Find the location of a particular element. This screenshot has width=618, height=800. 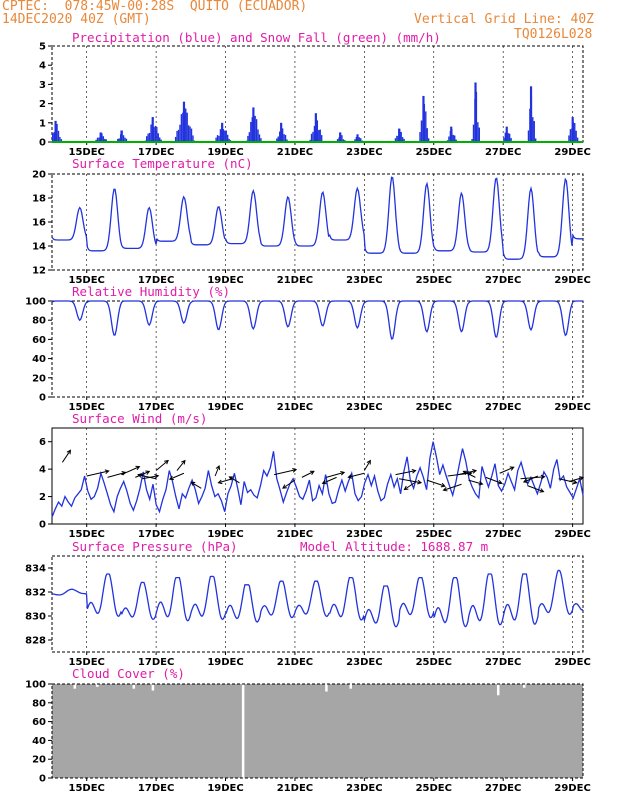

pressure-ytick-label: 830 is located at coordinates (35, 617).